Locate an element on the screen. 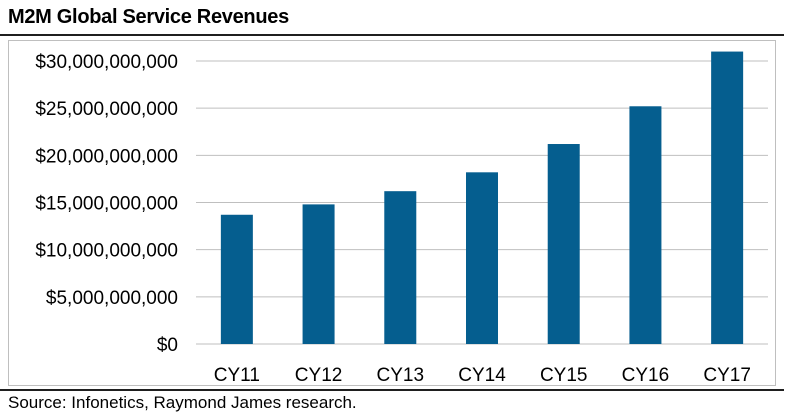 The image size is (788, 418). bar-cy14 is located at coordinates (482, 258).